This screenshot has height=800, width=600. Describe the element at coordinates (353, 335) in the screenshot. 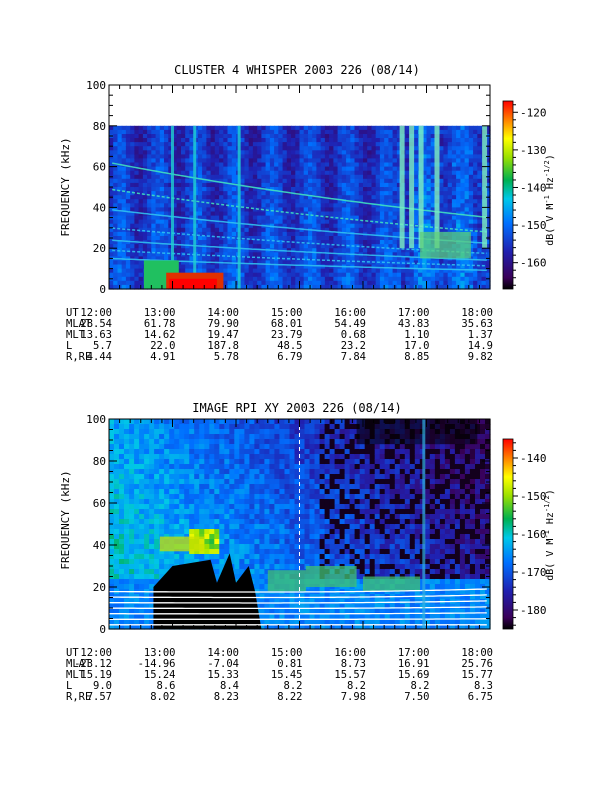

I see `ephemeris-value: 0.68` at that location.